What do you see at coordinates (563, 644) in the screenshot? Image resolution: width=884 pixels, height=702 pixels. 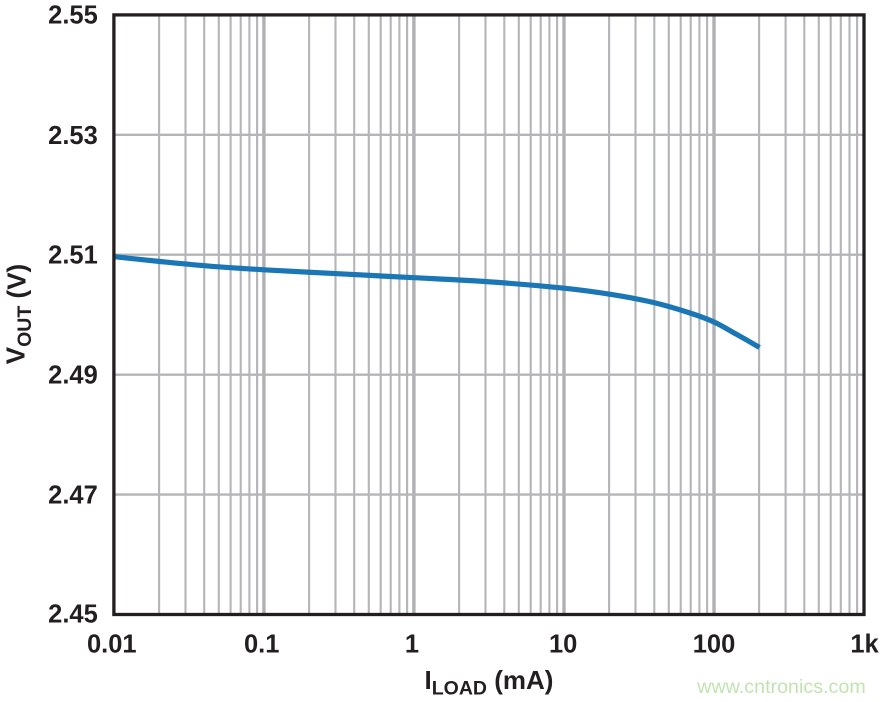 I see `svg-text: 10` at bounding box center [563, 644].